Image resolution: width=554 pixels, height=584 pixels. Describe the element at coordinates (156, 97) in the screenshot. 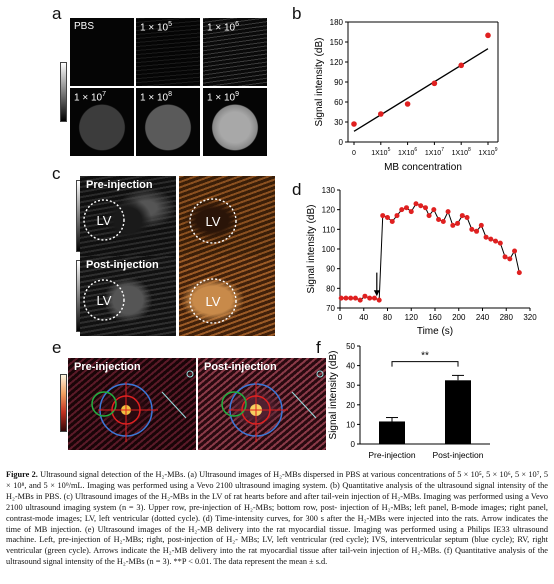

I see `a-concentration-label: 1 × 10⁸` at that location.